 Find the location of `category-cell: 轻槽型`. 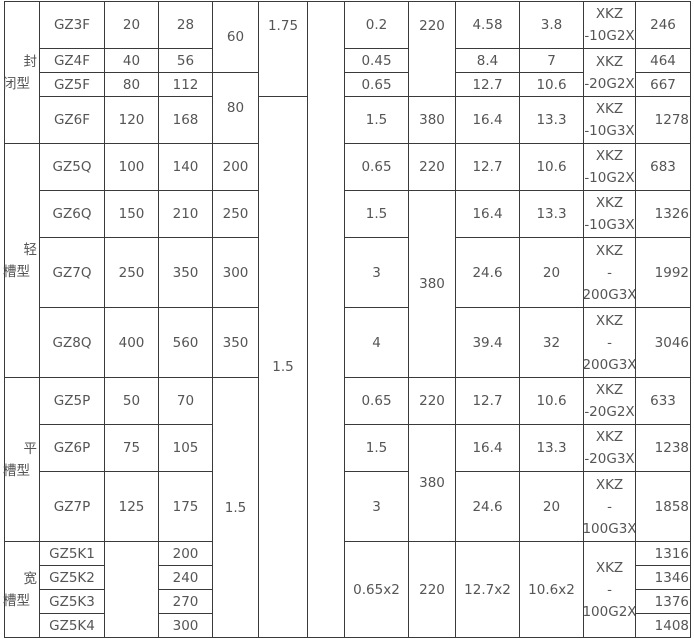

category-cell: 轻槽型 is located at coordinates (21, 260).